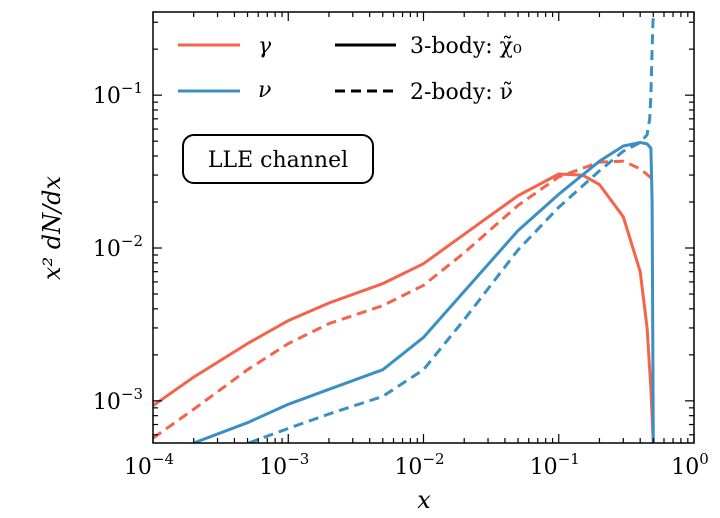 The image size is (720, 518). I want to click on y-axis-label: x² dN/dx, so click(52, 227).